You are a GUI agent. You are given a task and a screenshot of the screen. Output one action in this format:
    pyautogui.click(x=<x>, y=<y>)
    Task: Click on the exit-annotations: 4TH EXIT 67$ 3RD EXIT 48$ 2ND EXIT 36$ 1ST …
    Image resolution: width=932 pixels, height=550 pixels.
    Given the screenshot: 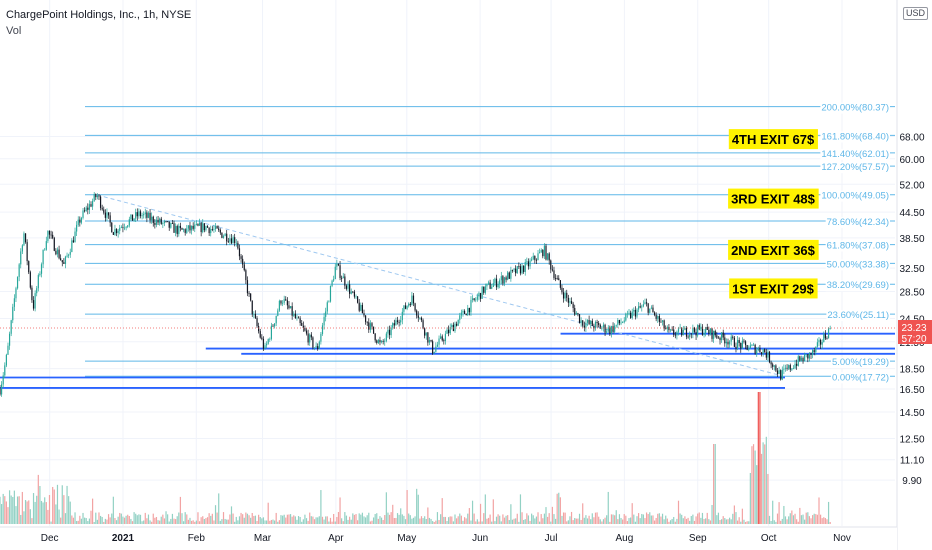 What is the action you would take?
    pyautogui.click(x=773, y=214)
    